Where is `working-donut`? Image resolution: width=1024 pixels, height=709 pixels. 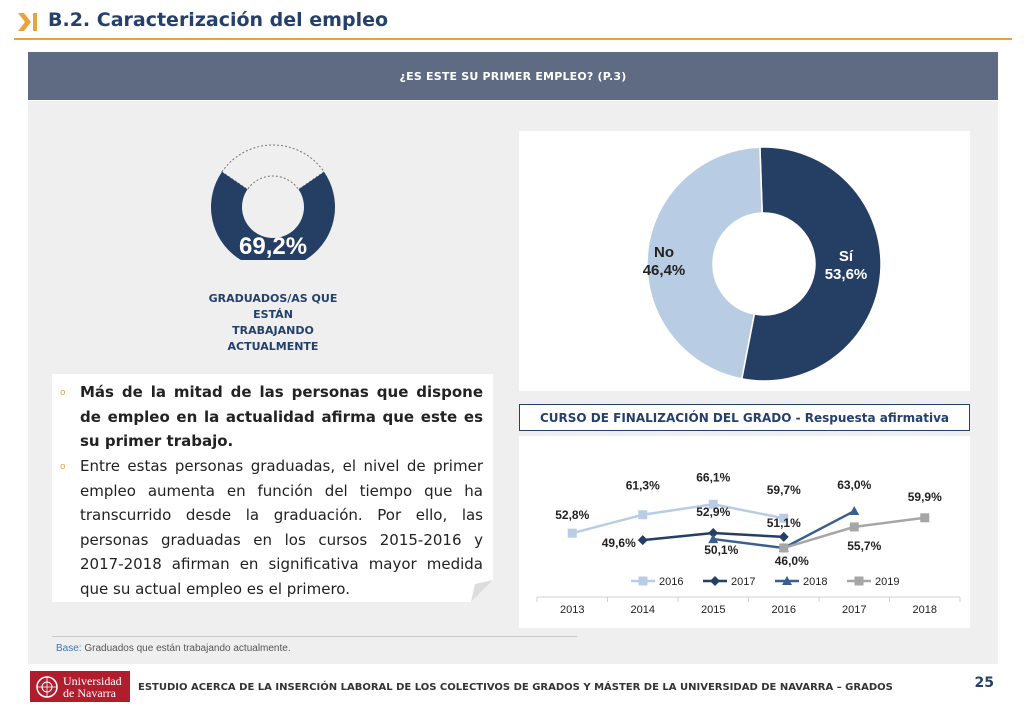 working-donut is located at coordinates (273, 202).